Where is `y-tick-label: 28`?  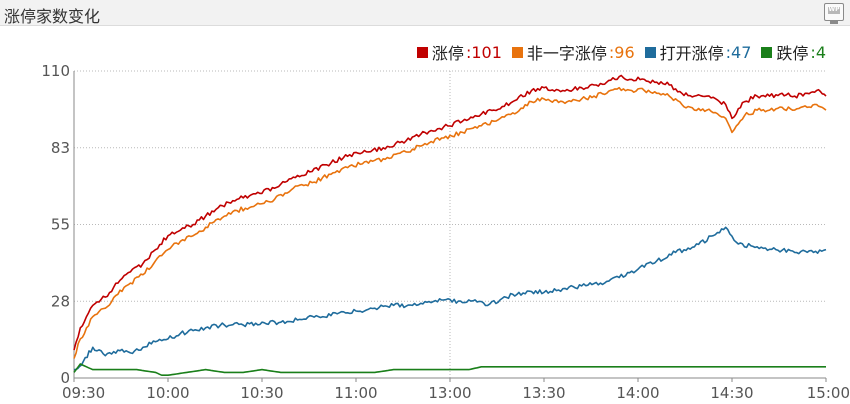 y-tick-label: 28 is located at coordinates (60, 301).